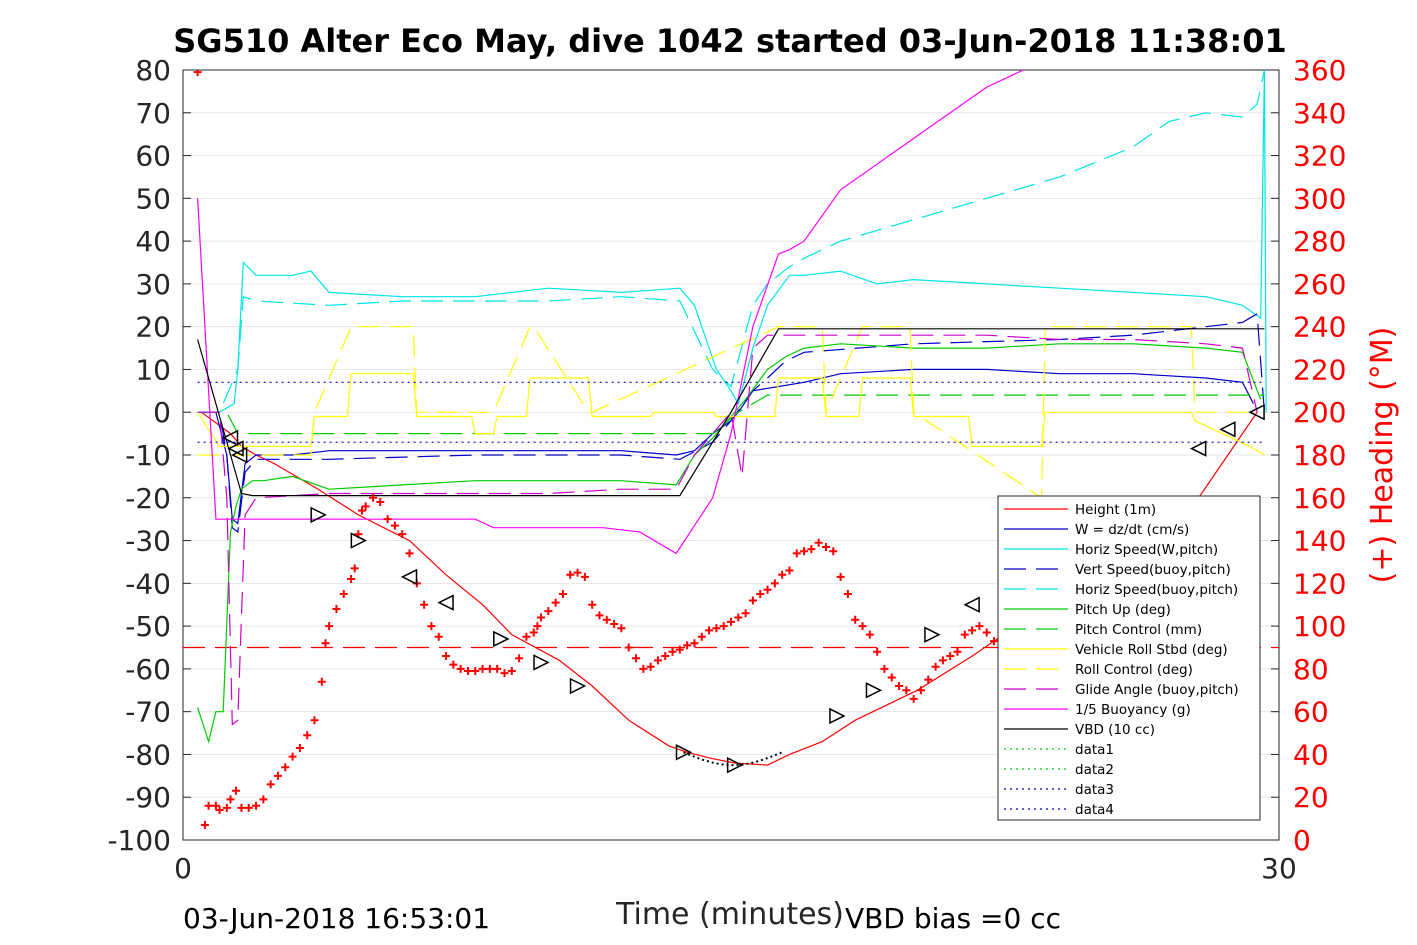  What do you see at coordinates (1319, 241) in the screenshot?
I see `y-right-tick-label: 280` at bounding box center [1319, 241].